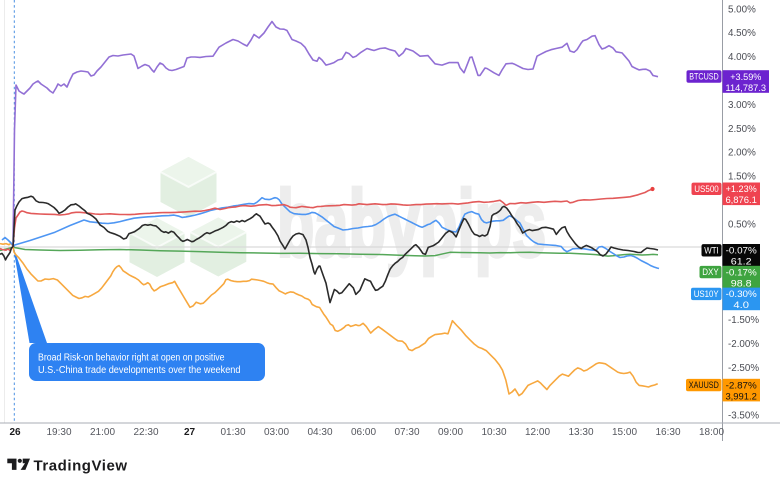 The height and width of the screenshot is (487, 780). What do you see at coordinates (145, 432) in the screenshot?
I see `svg-text: 22:30` at bounding box center [145, 432].